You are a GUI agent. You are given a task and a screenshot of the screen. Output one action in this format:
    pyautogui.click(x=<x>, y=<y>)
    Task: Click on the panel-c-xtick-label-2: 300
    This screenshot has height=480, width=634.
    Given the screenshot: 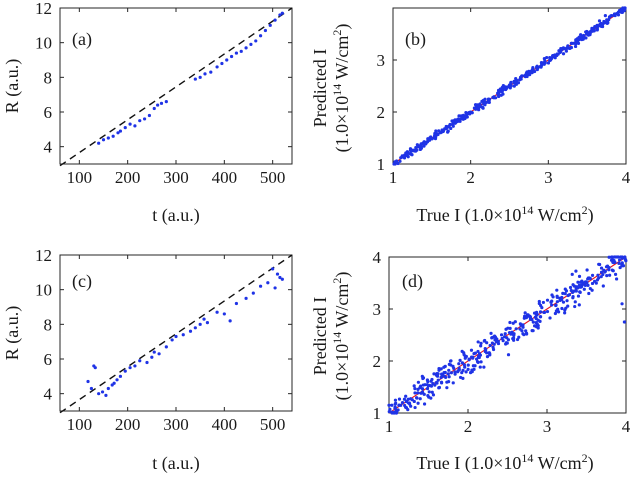 What is the action you would take?
    pyautogui.click(x=176, y=424)
    